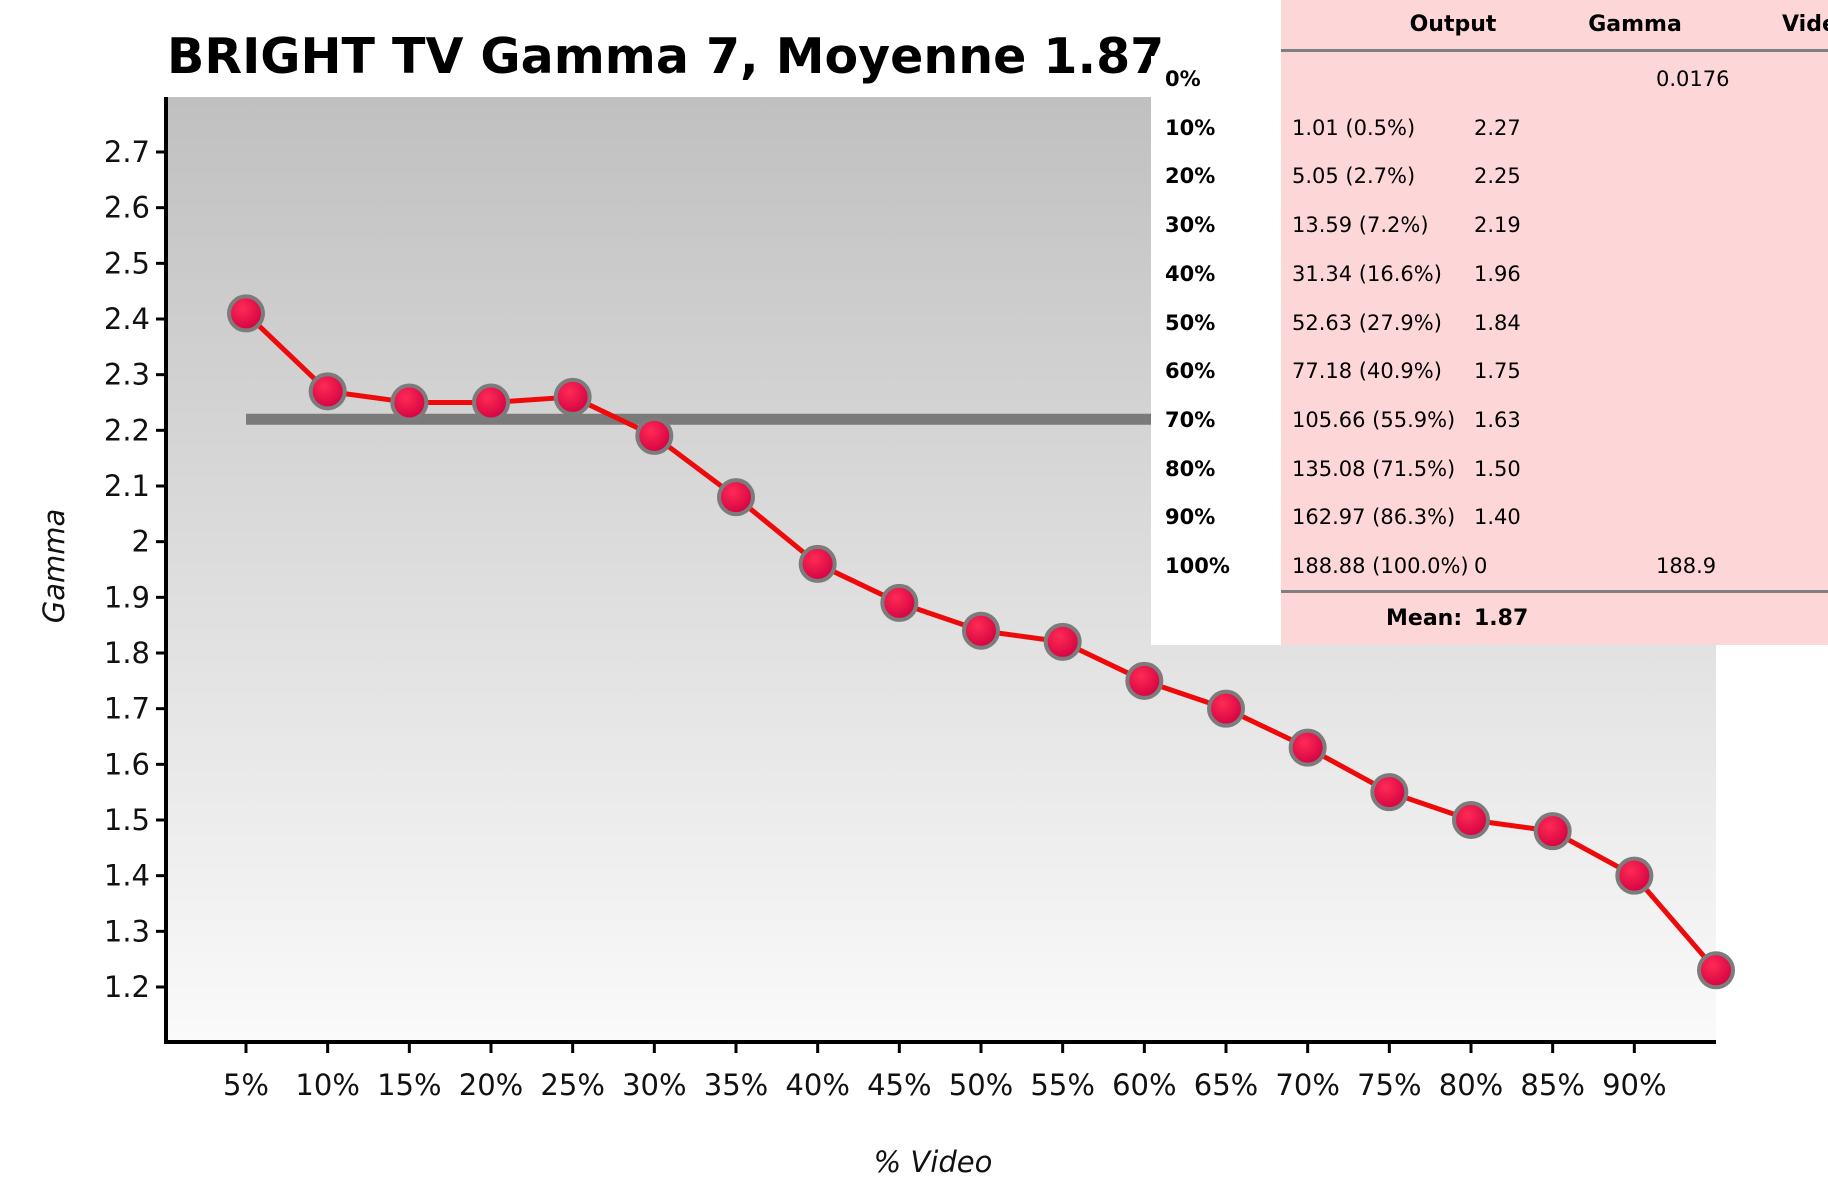 Image resolution: width=1828 pixels, height=1185 pixels. What do you see at coordinates (1497, 322) in the screenshot?
I see `row-gamma: 1.84` at bounding box center [1497, 322].